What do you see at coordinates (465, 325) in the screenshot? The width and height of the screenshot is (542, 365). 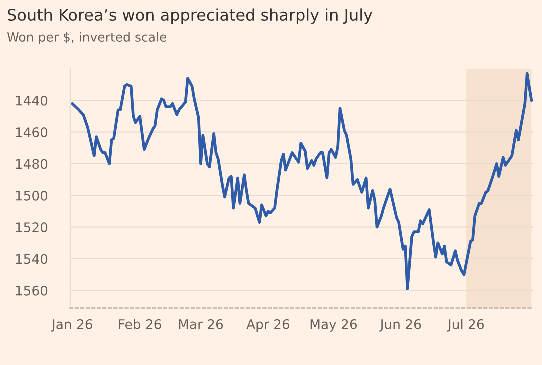 I see `x-tick-label: Jul 26` at bounding box center [465, 325].